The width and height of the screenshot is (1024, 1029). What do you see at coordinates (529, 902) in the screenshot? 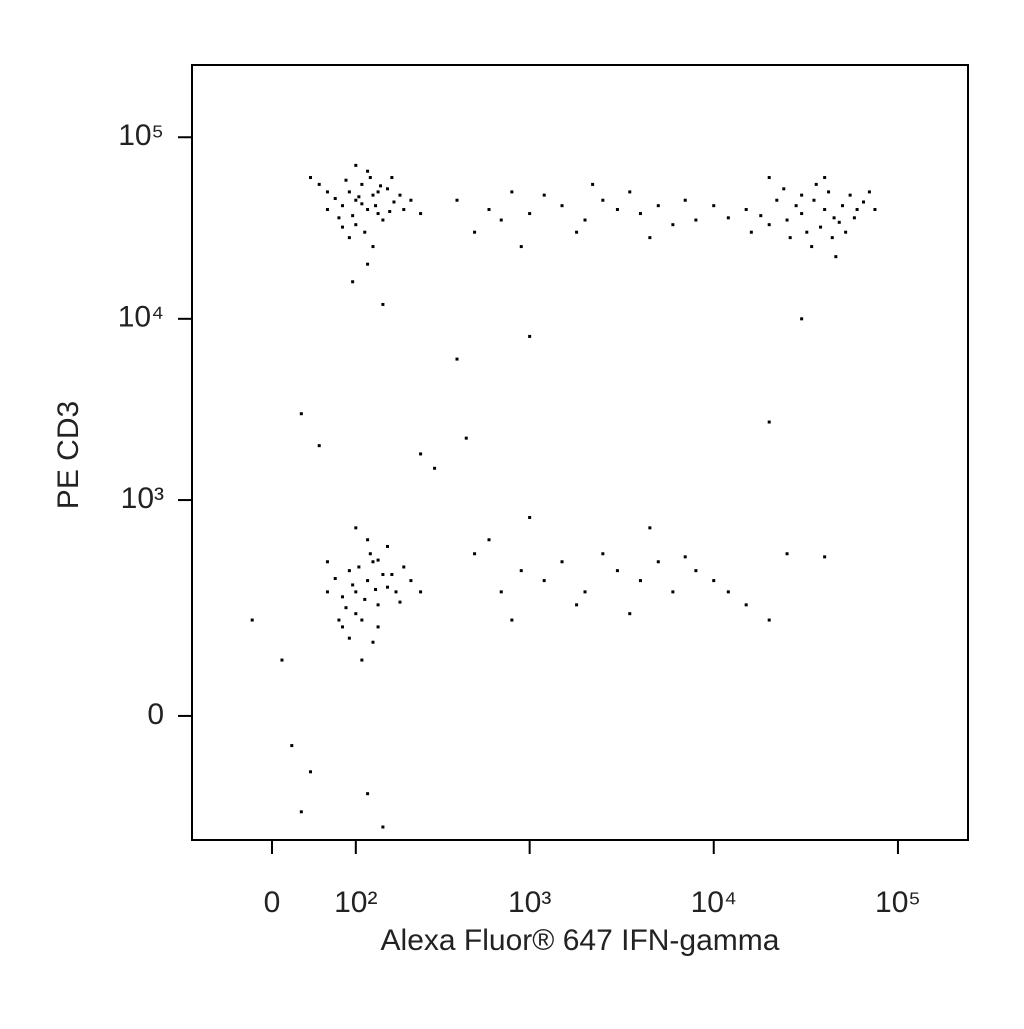
I see `x-tick-label: 10³` at bounding box center [529, 902].